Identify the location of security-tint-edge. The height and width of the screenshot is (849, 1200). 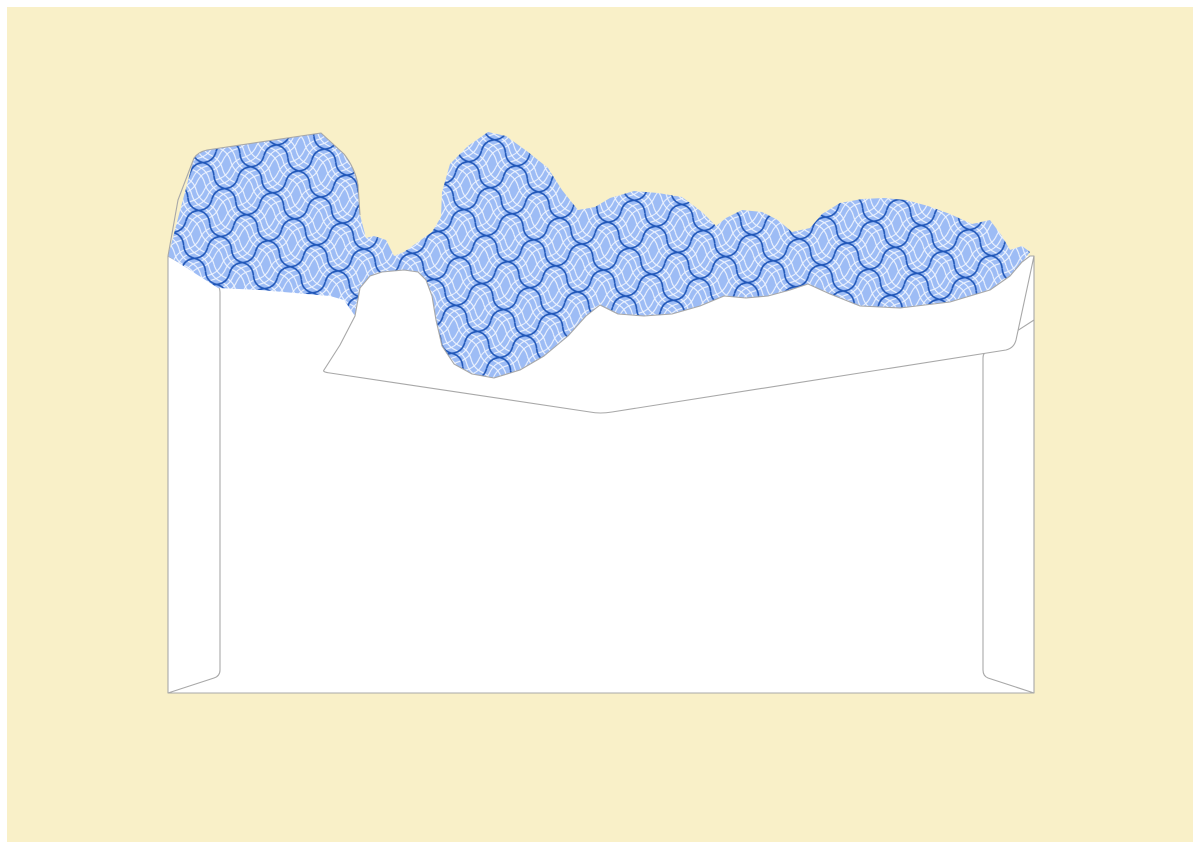
(264, 194).